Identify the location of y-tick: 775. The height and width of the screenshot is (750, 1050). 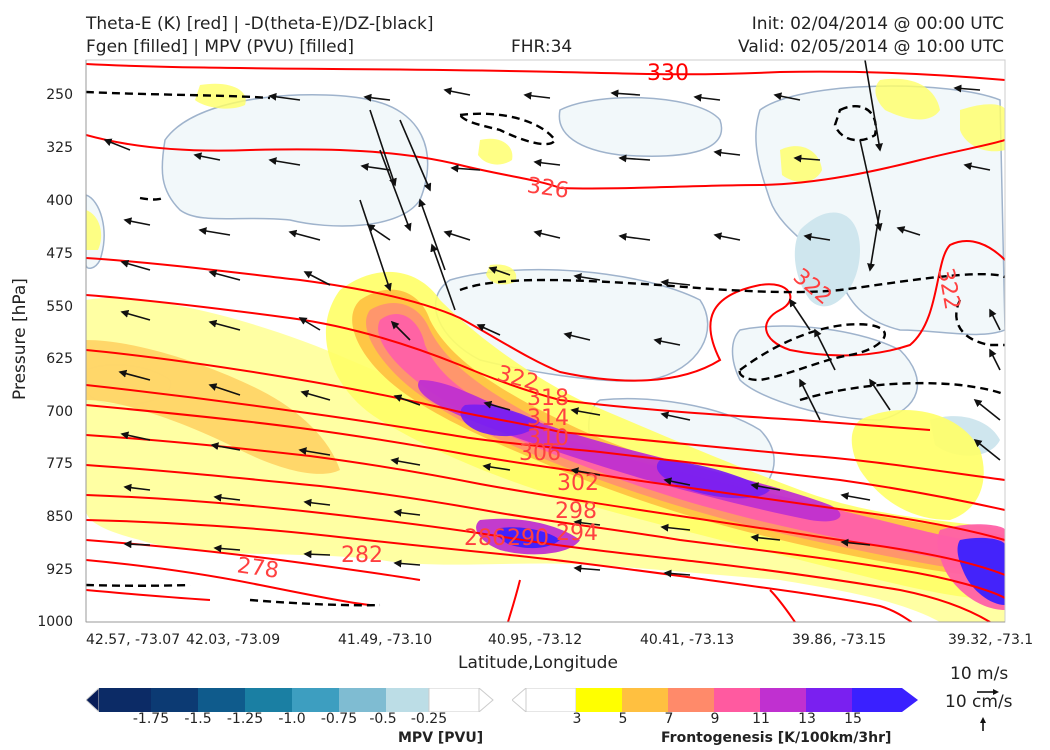
(59, 464).